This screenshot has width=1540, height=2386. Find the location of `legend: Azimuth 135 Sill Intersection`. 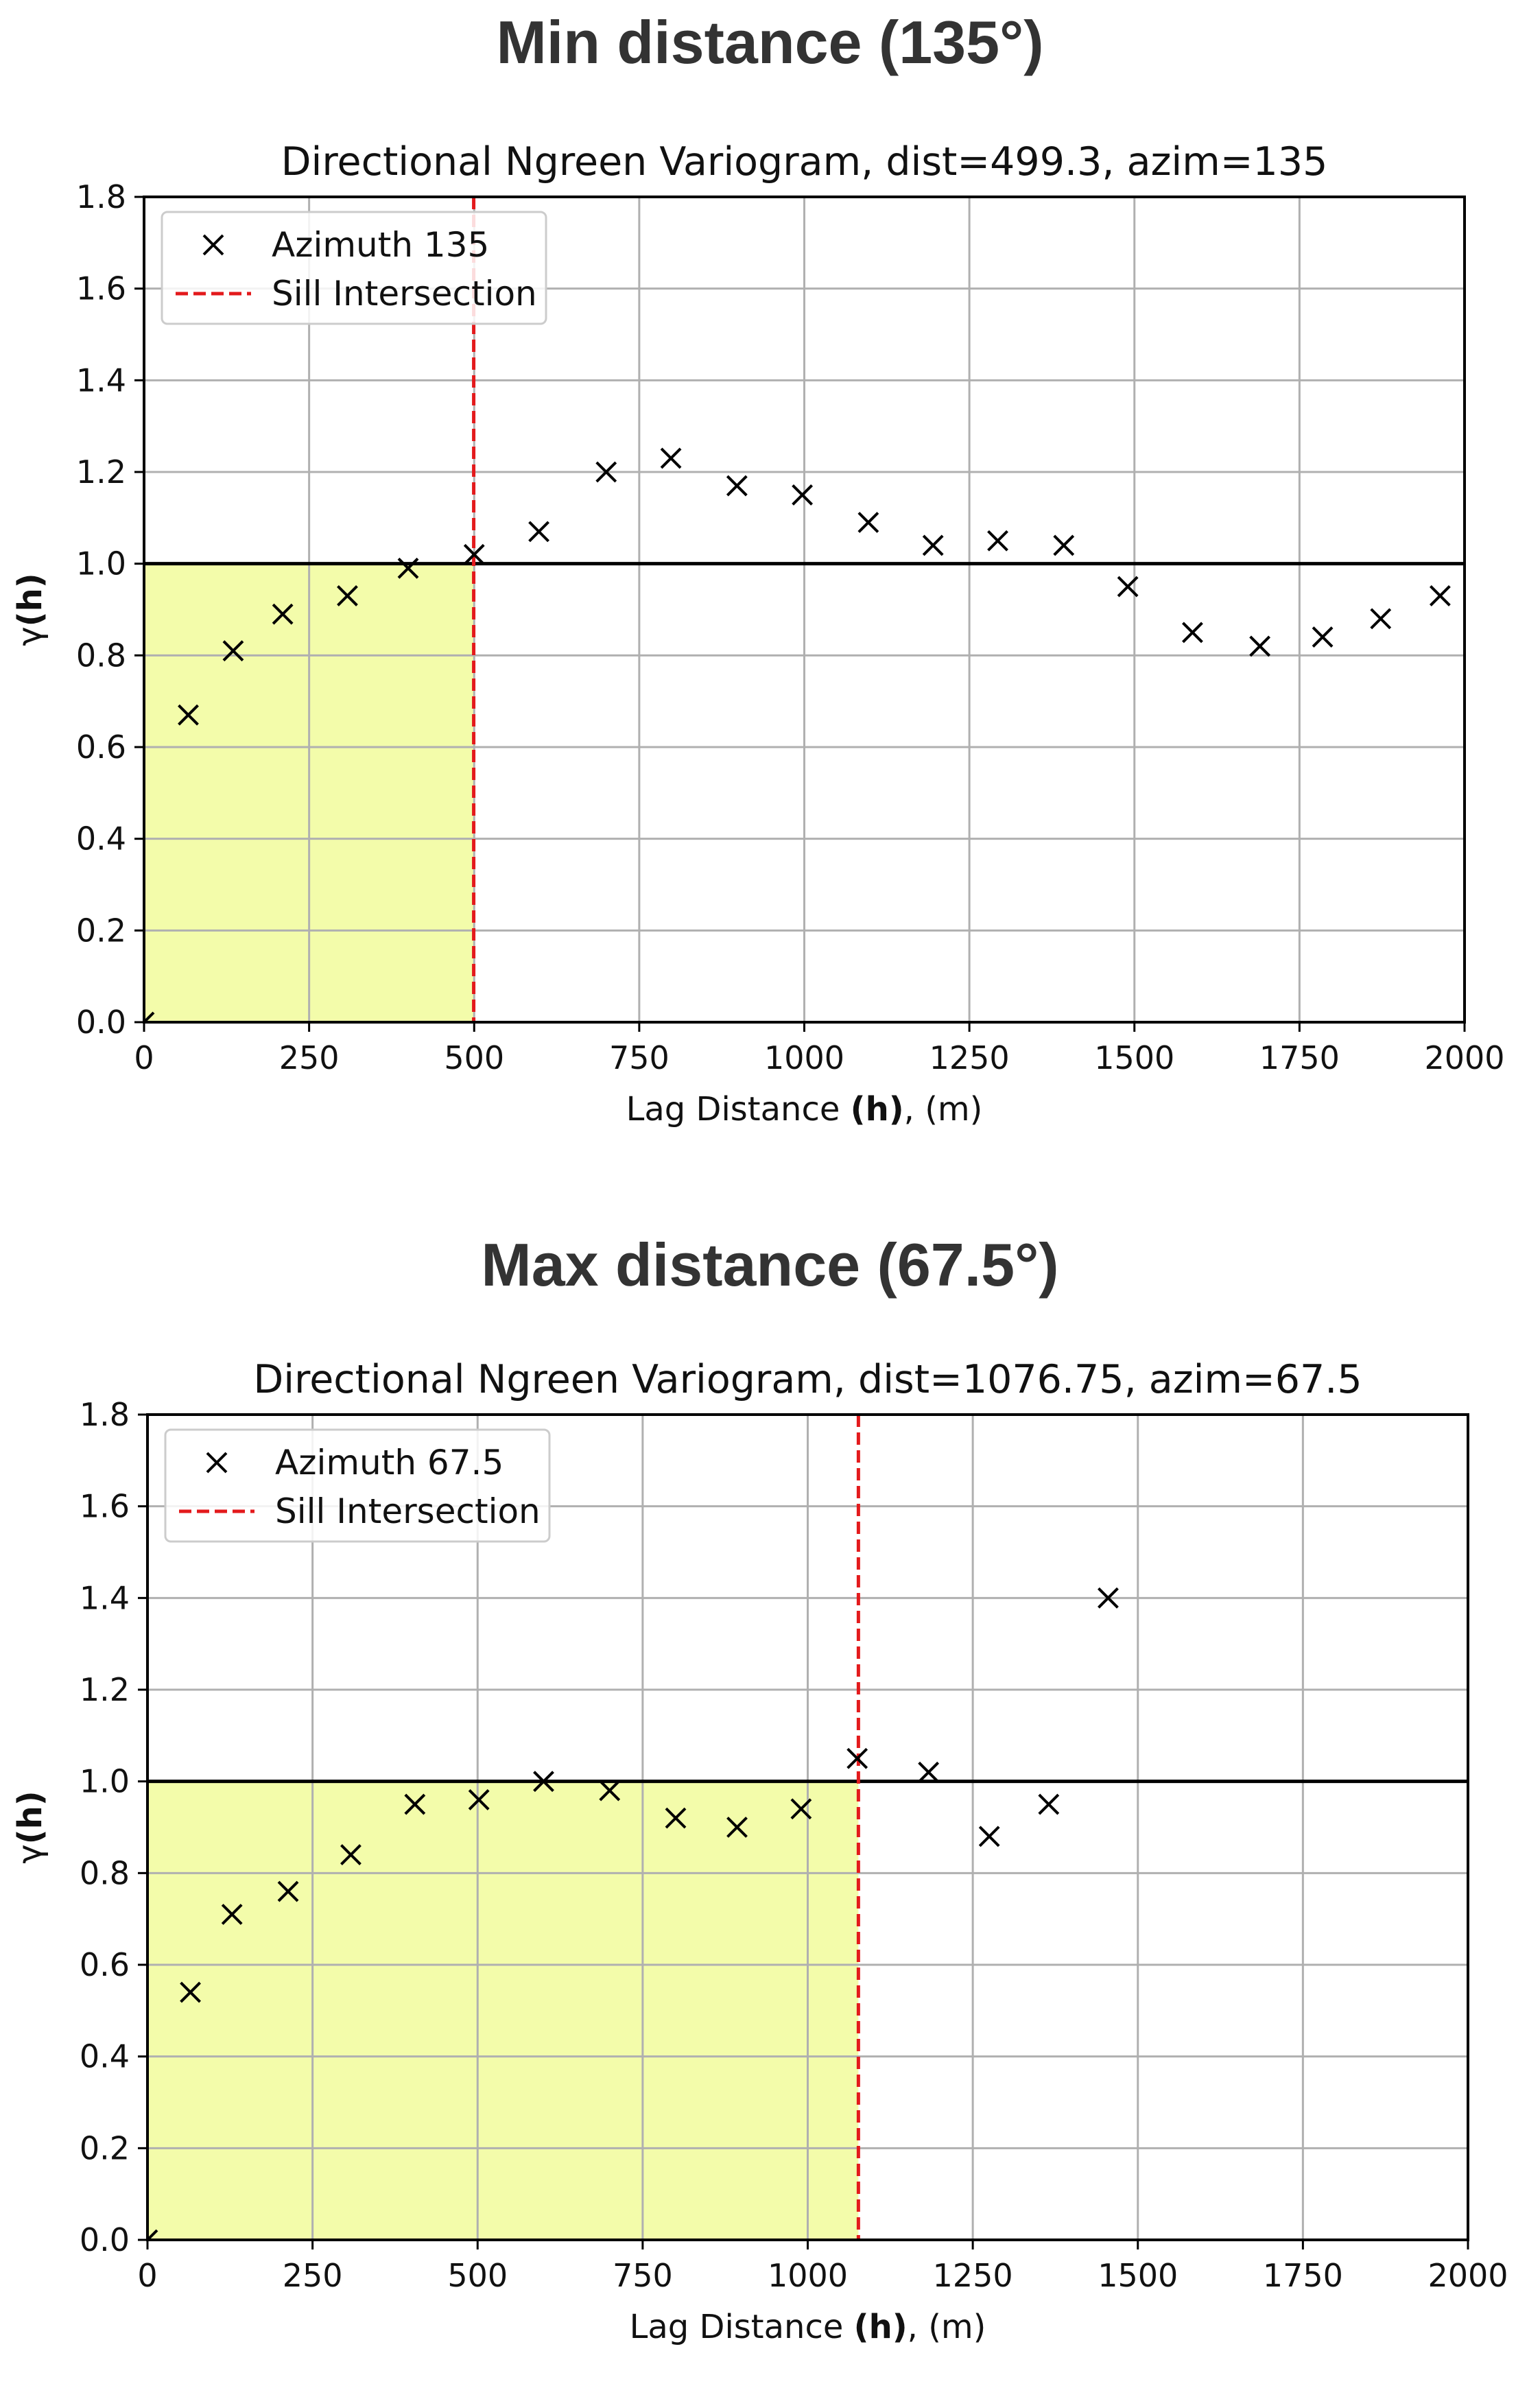

legend: Azimuth 135 Sill Intersection is located at coordinates (354, 268).